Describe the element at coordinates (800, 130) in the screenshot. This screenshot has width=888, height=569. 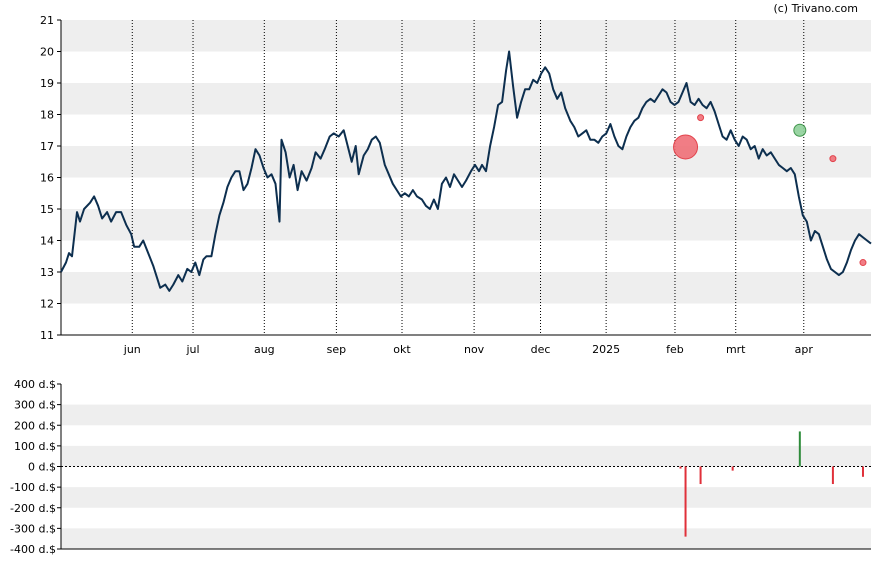
I see `buy-marker` at that location.